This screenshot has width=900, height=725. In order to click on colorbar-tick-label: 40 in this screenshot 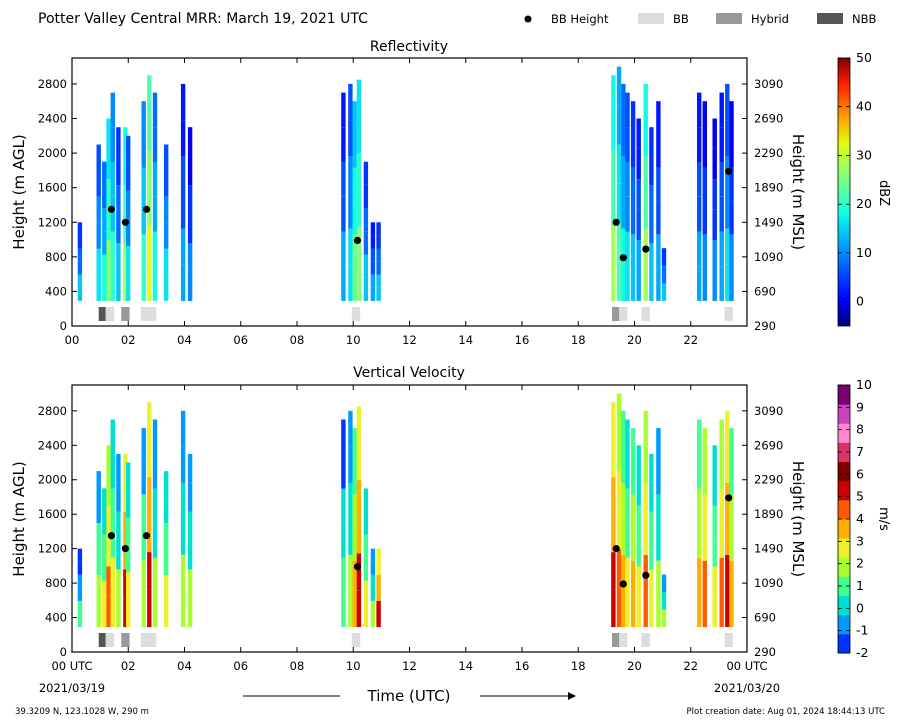, I will do `click(864, 106)`.